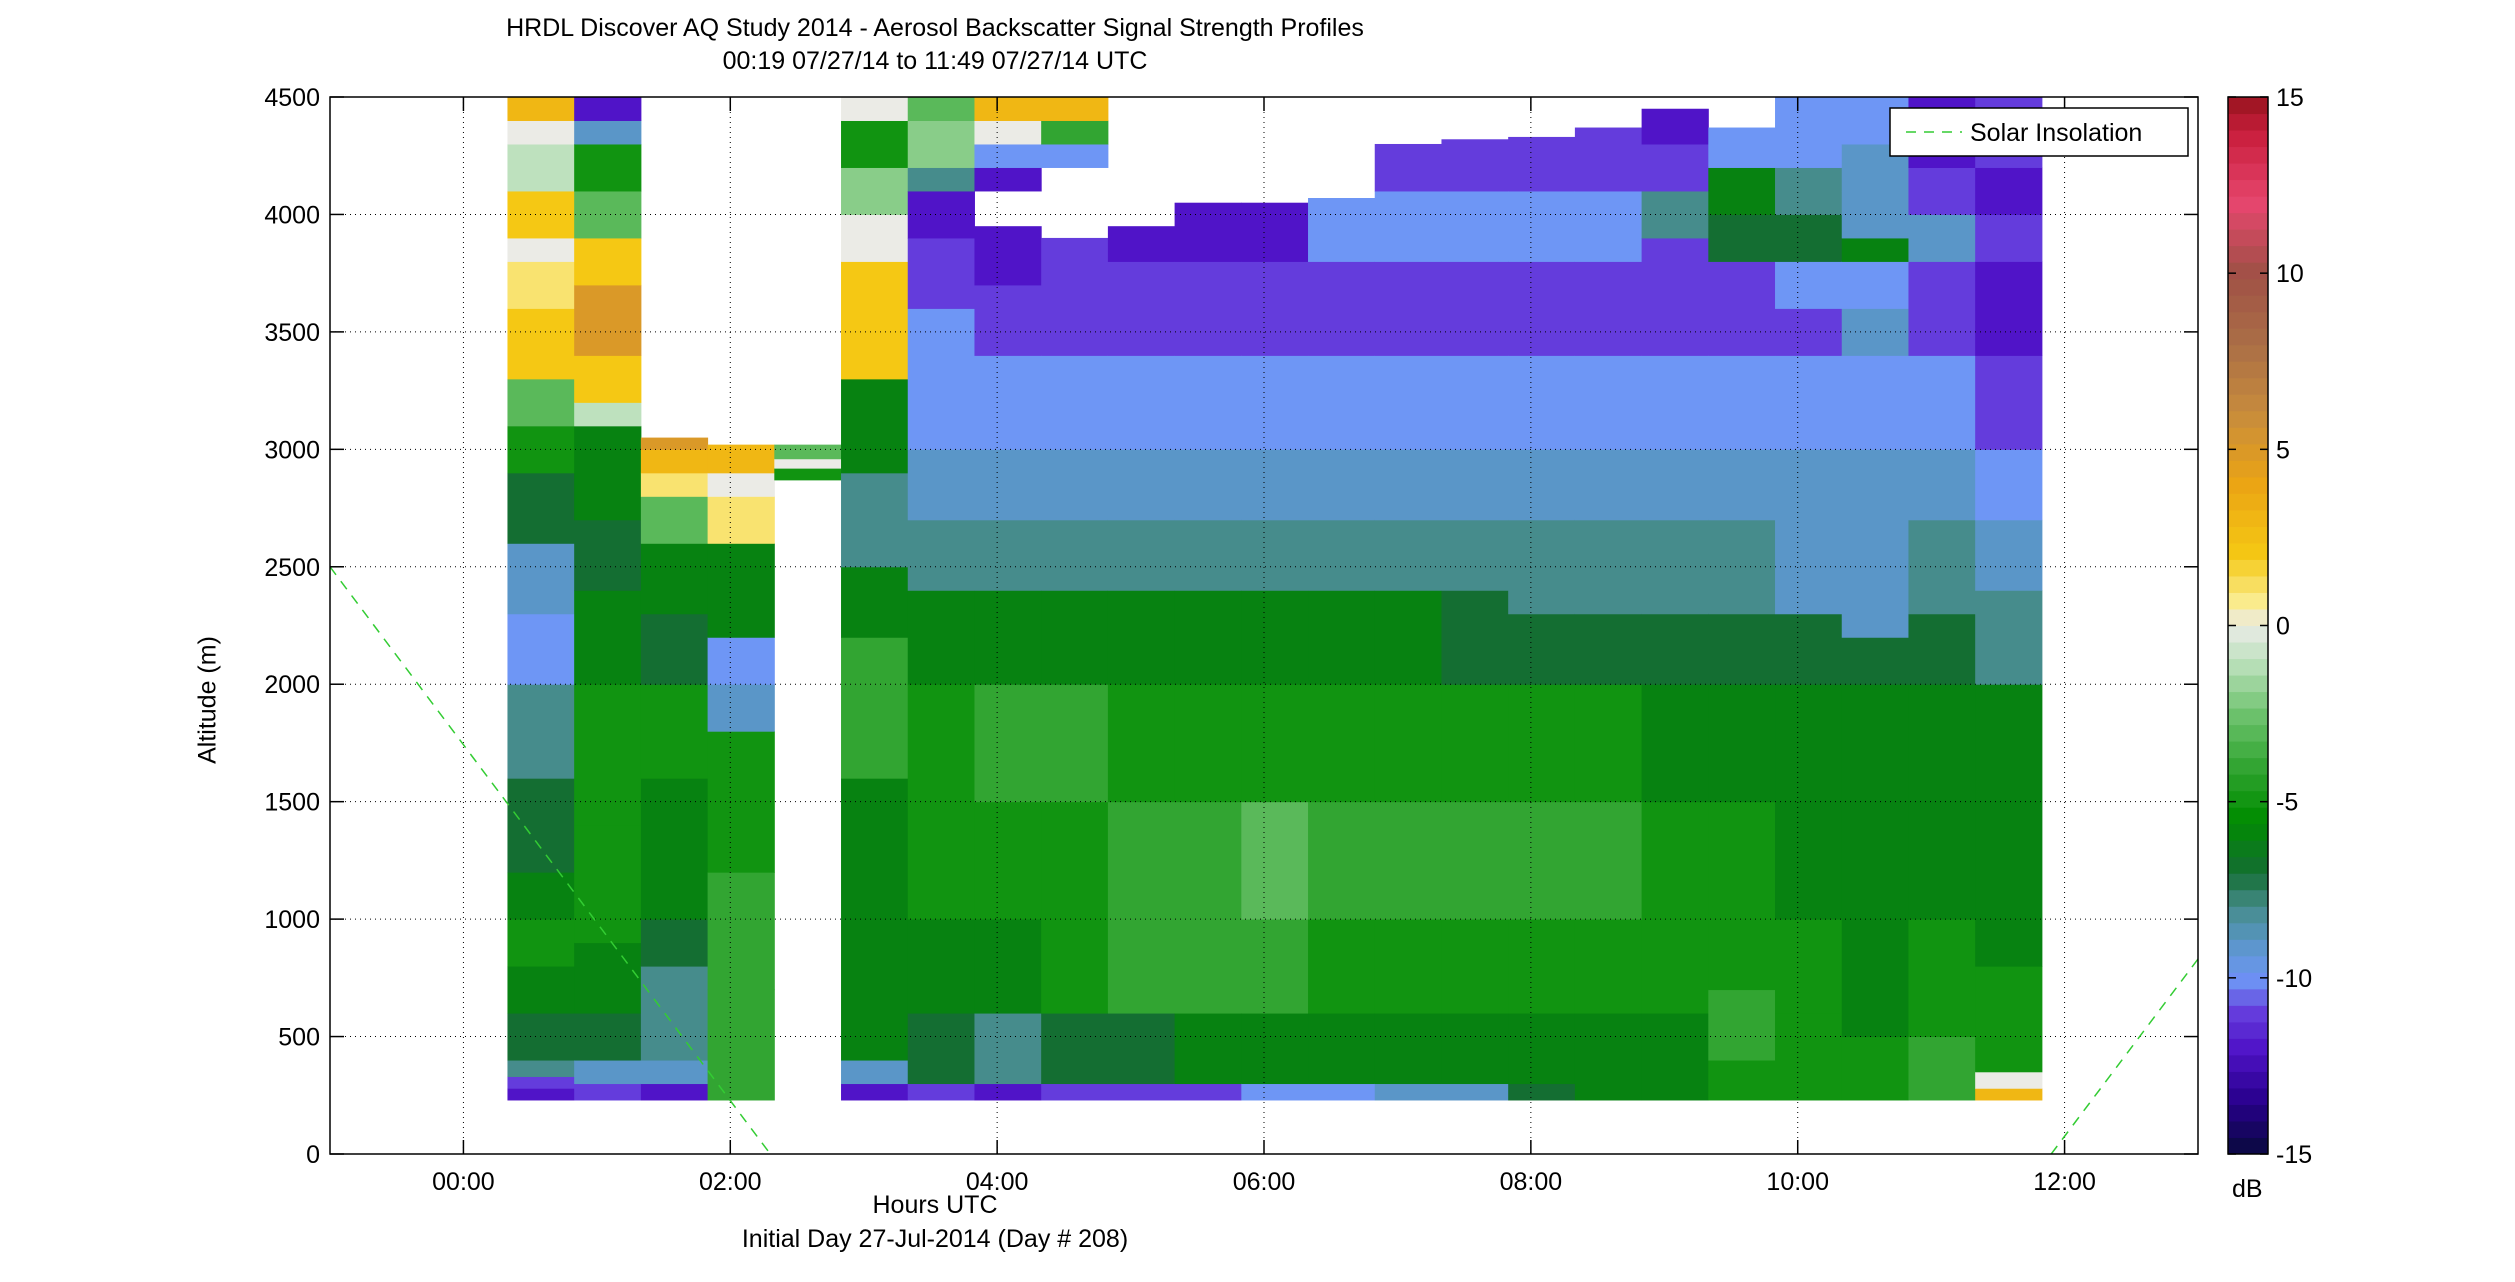 The width and height of the screenshot is (2515, 1282). Describe the element at coordinates (313, 1155) in the screenshot. I see `y-tick-label: 0` at that location.